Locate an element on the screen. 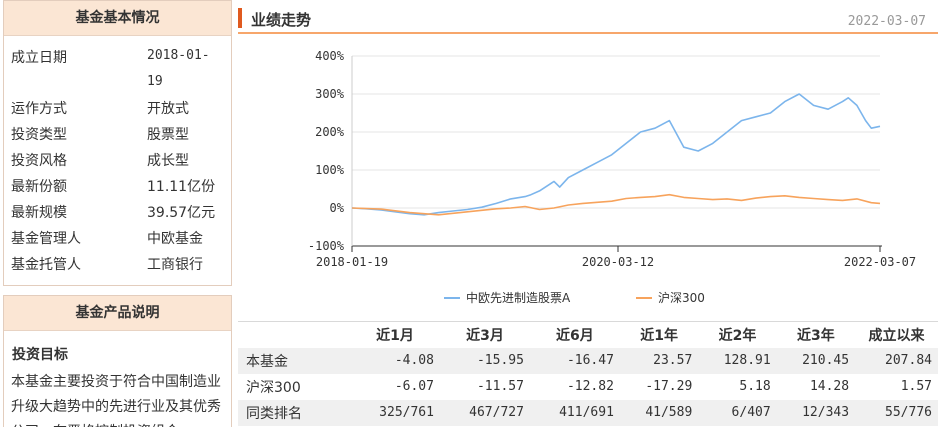 The image size is (941, 427). info-label-operation: 运作方式 is located at coordinates (39, 109).